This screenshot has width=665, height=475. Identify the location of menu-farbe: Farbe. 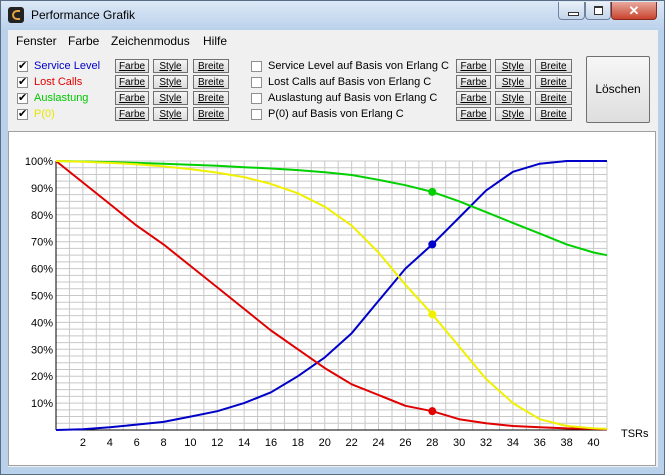
(84, 41).